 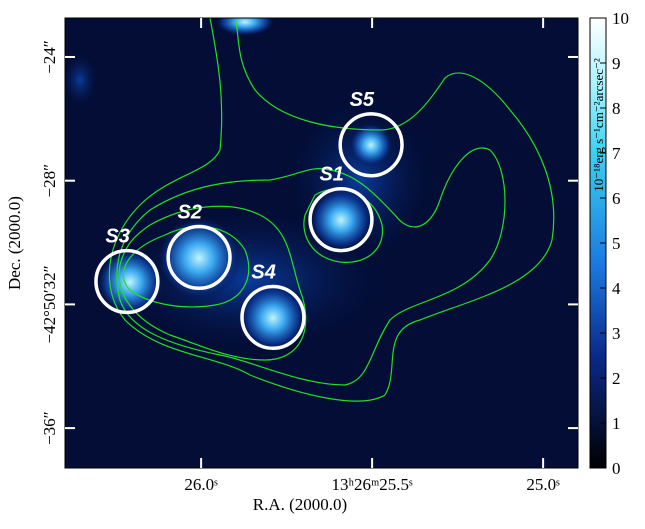 I want to click on y-tick-label: −24″, so click(x=49, y=57).